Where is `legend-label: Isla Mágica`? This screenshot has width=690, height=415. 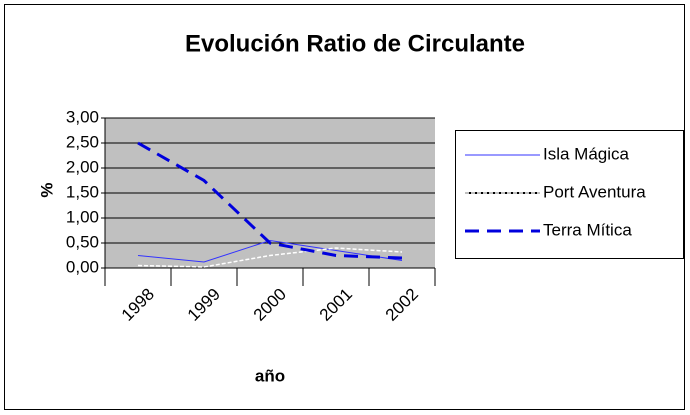 legend-label: Isla Mágica is located at coordinates (586, 153).